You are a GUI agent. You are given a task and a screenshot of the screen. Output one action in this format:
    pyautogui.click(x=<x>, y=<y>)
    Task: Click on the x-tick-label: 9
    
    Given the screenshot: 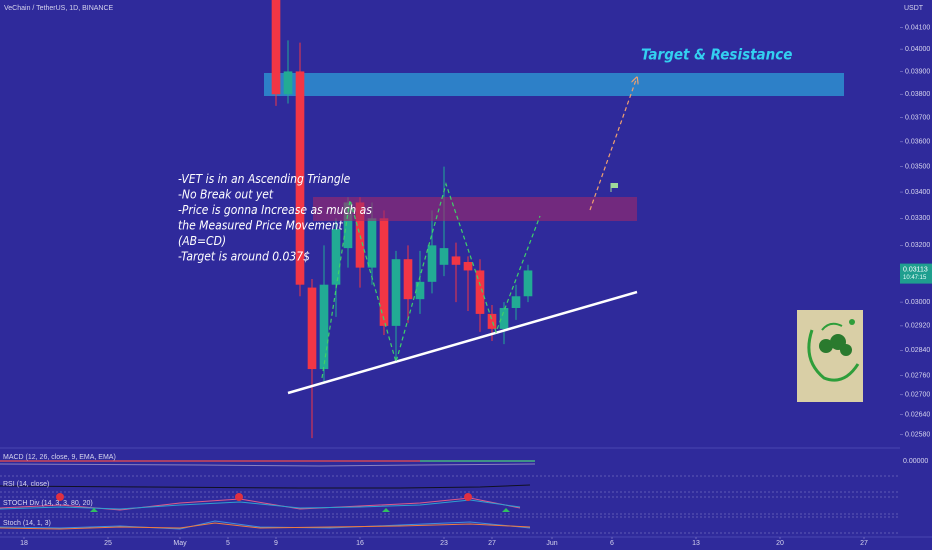 What is the action you would take?
    pyautogui.click(x=276, y=543)
    